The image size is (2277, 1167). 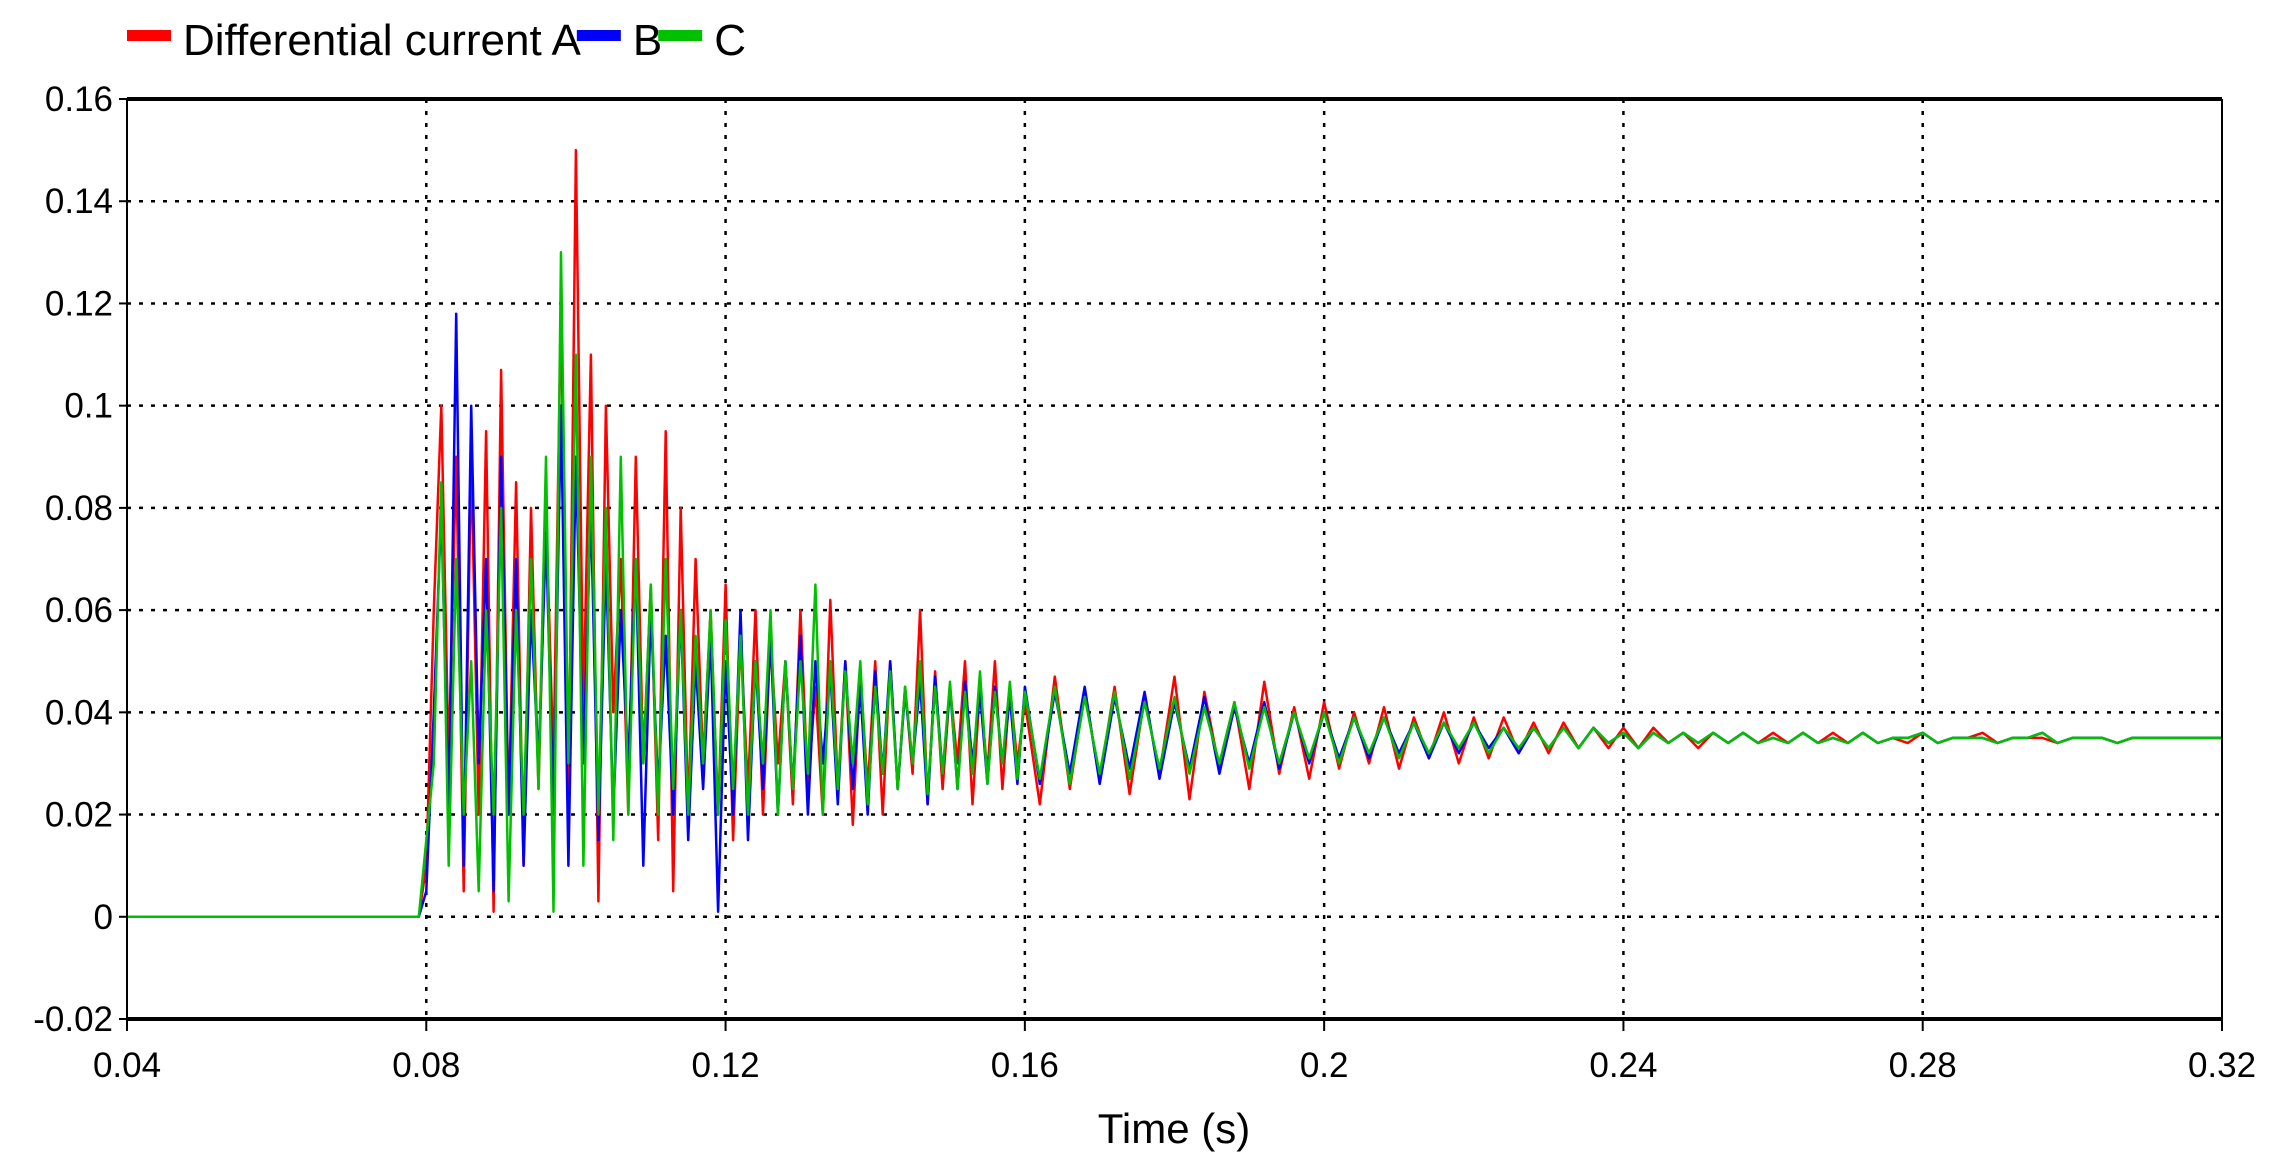 What do you see at coordinates (2222, 1065) in the screenshot?
I see `x-tick-label: 0.32` at bounding box center [2222, 1065].